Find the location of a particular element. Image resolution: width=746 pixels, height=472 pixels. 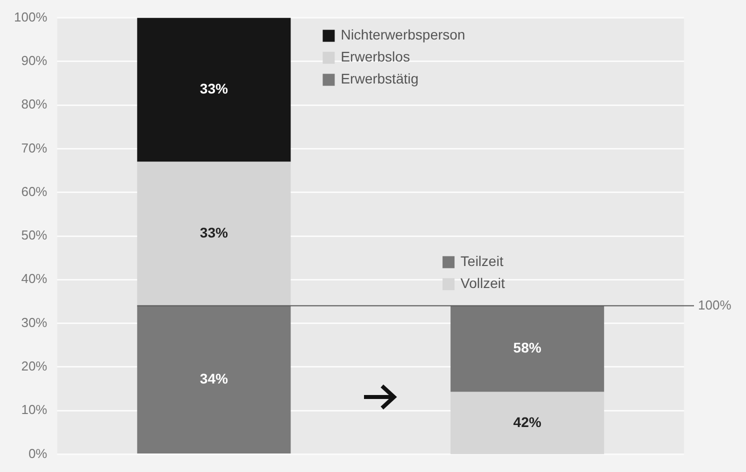

y-tick-label: 90% is located at coordinates (34, 60).